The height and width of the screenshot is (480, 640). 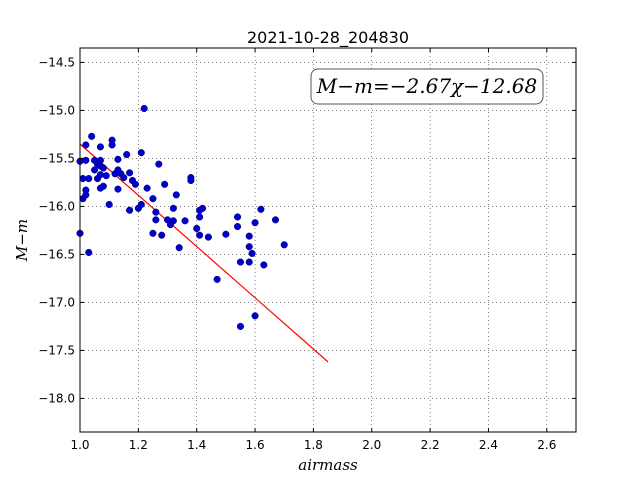 I want to click on x-tick-label: 2.6, so click(x=546, y=445).